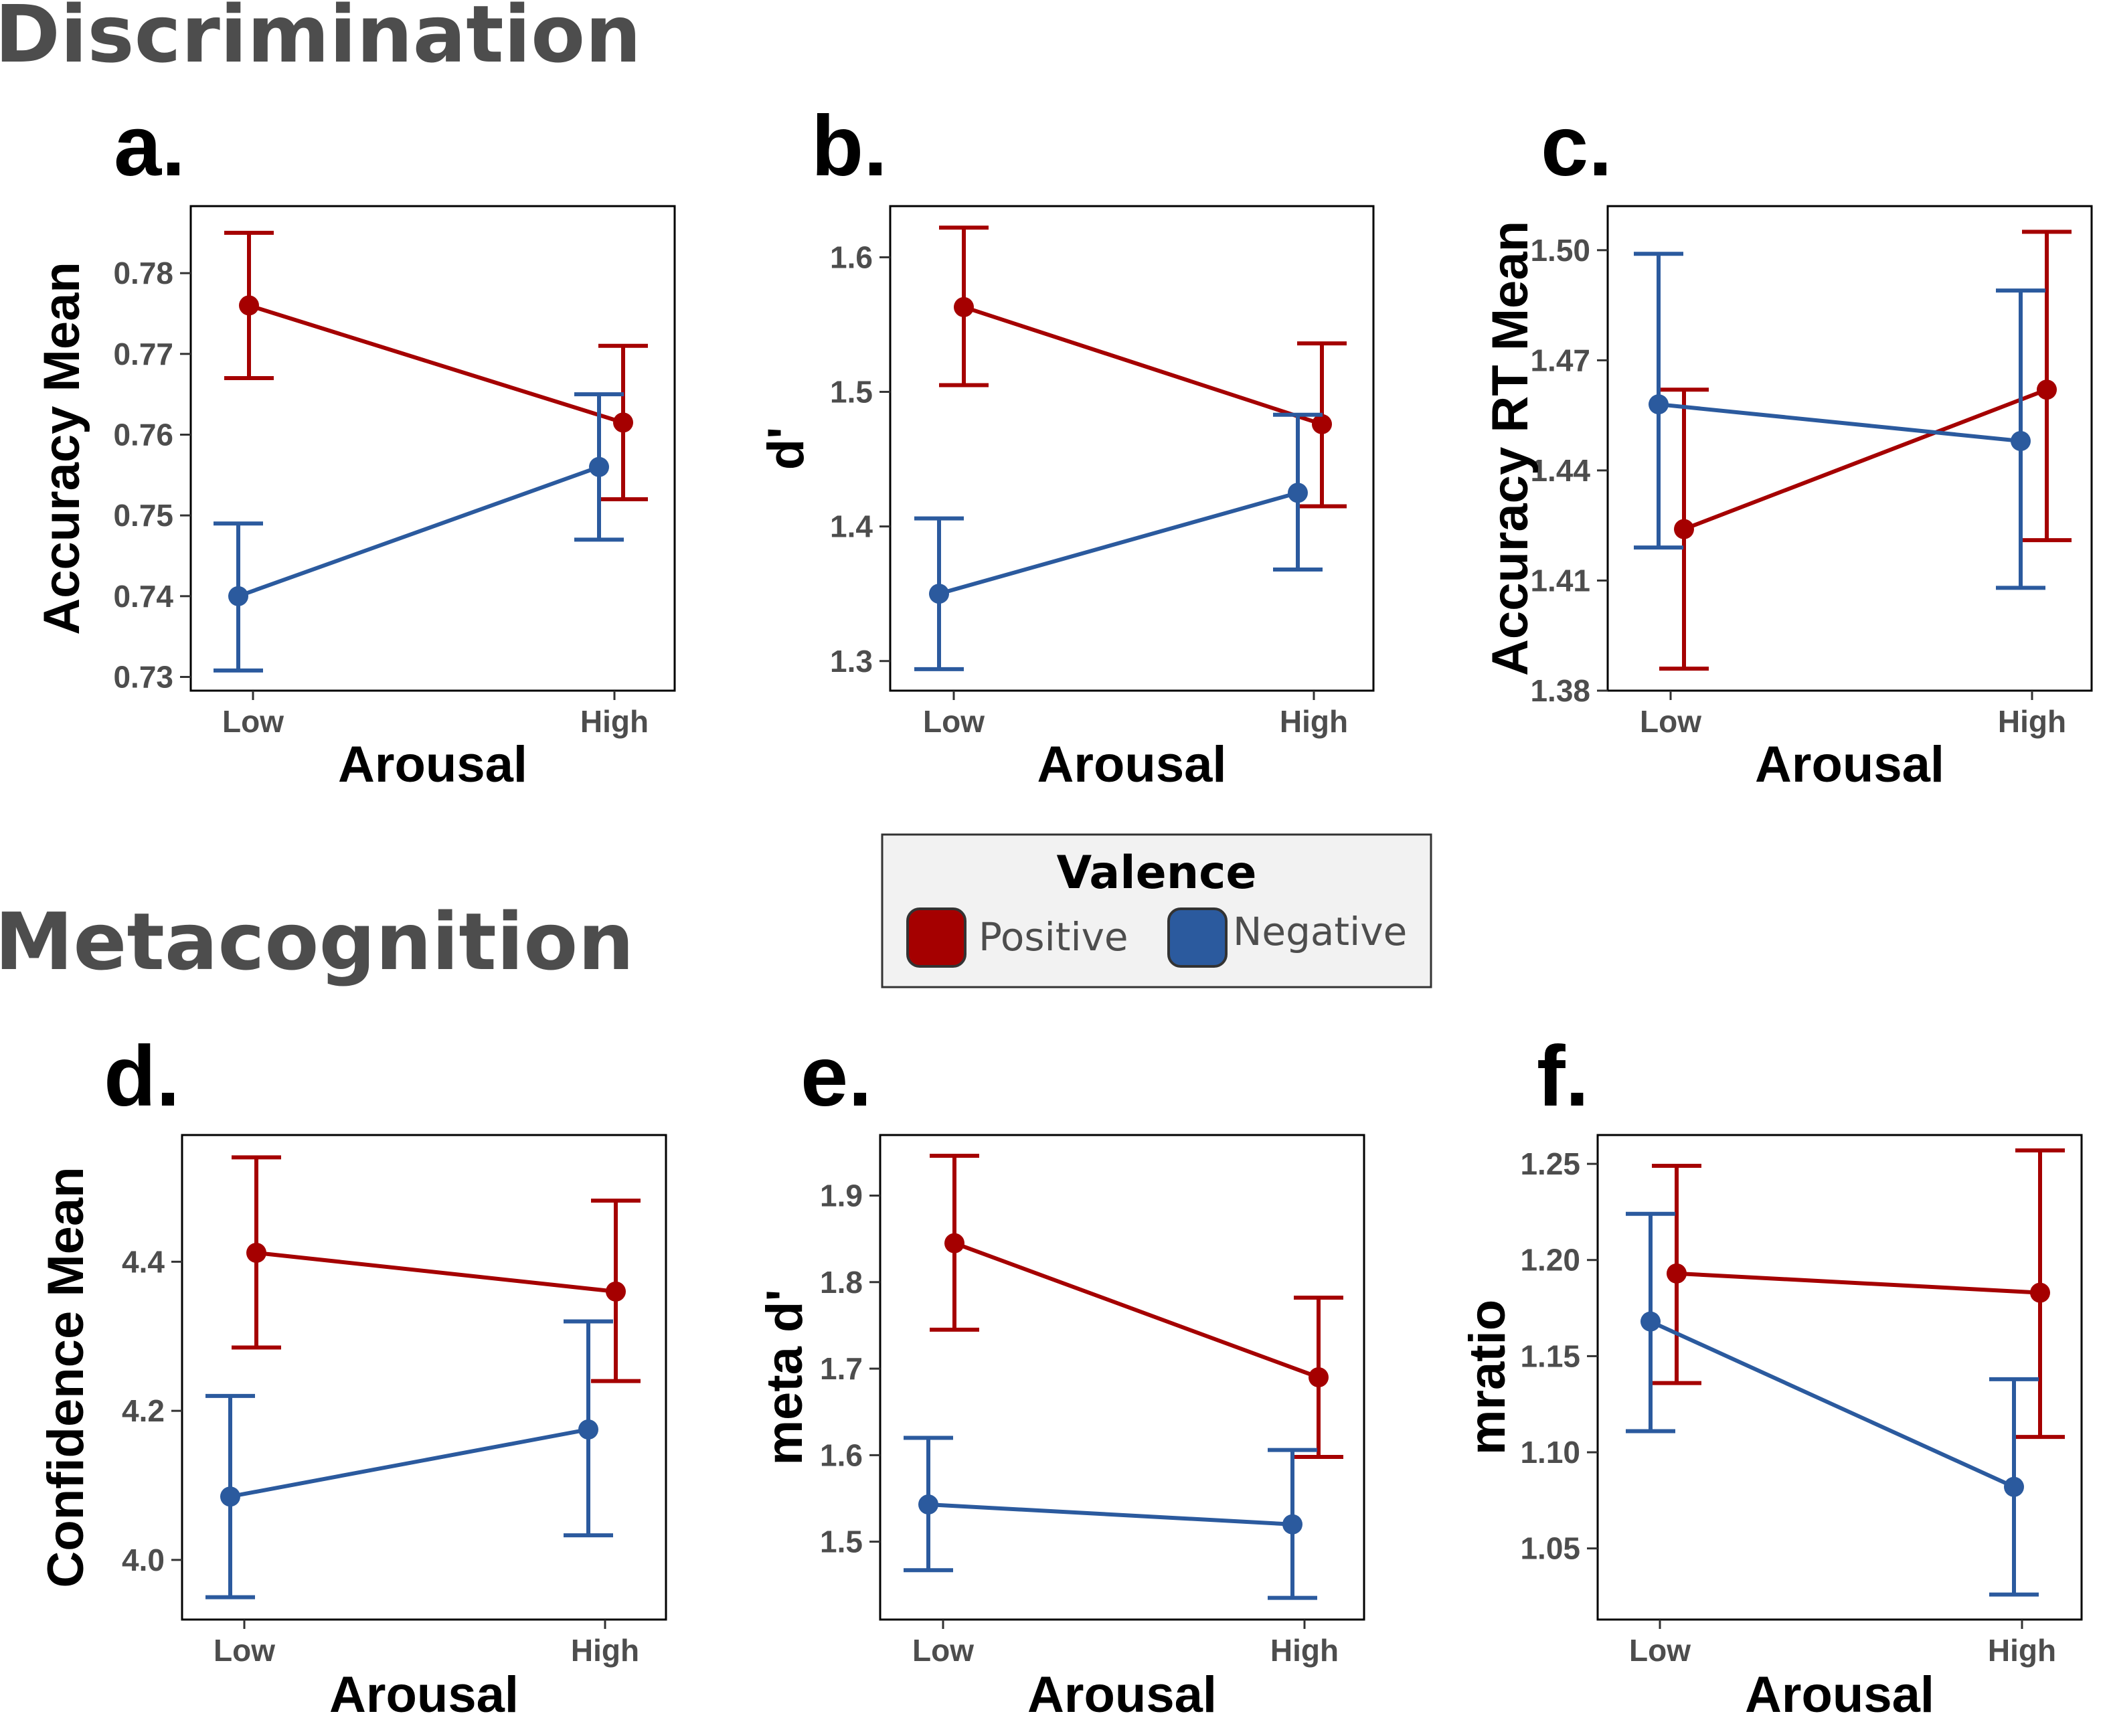  I want to click on y-tick-label: 0.76, so click(143, 434).